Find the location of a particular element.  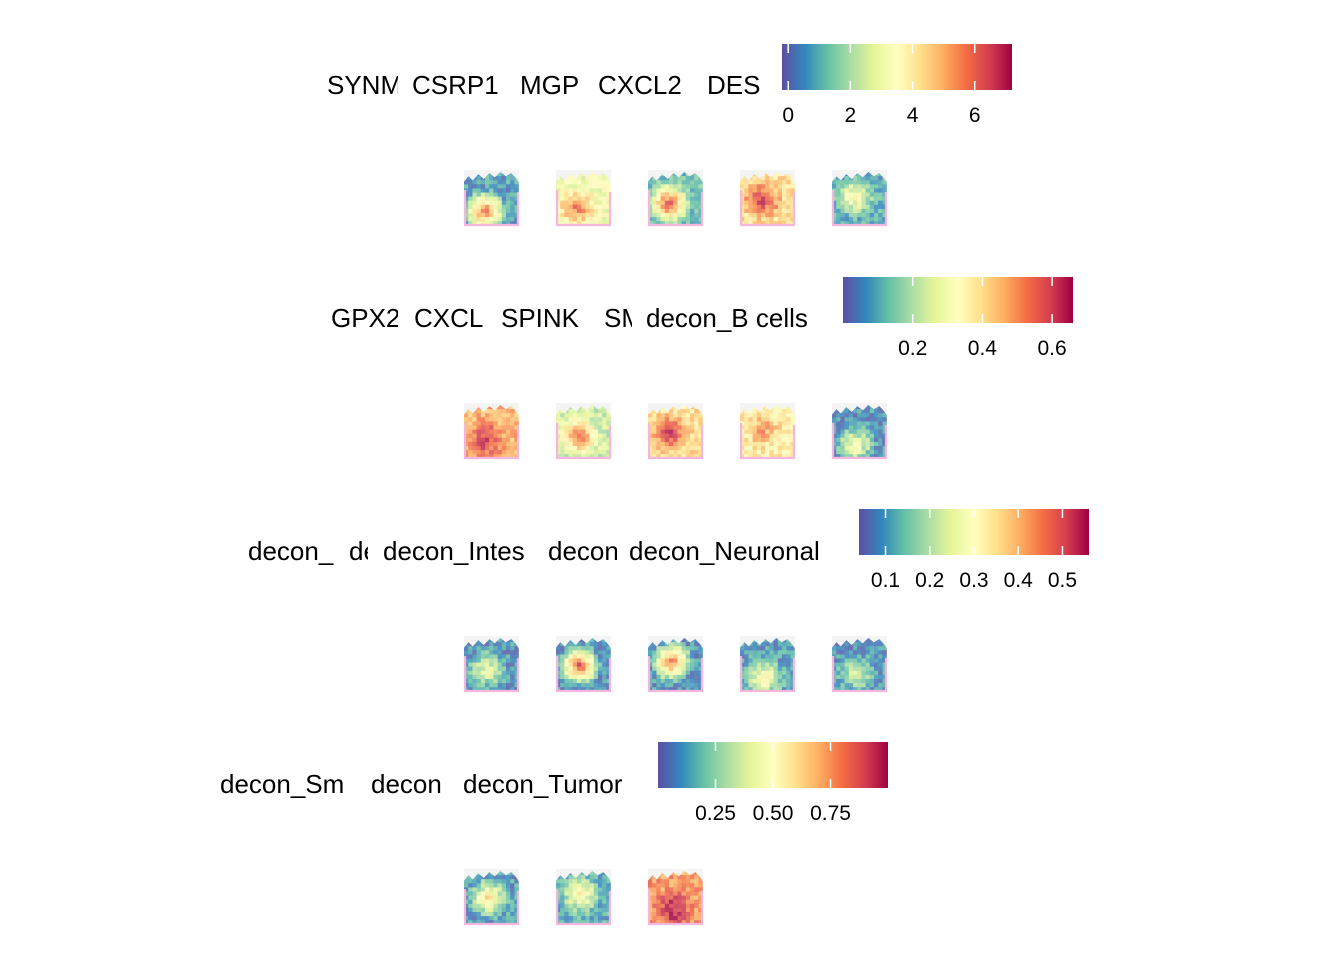

spatial-thumbnail is located at coordinates (583, 198).